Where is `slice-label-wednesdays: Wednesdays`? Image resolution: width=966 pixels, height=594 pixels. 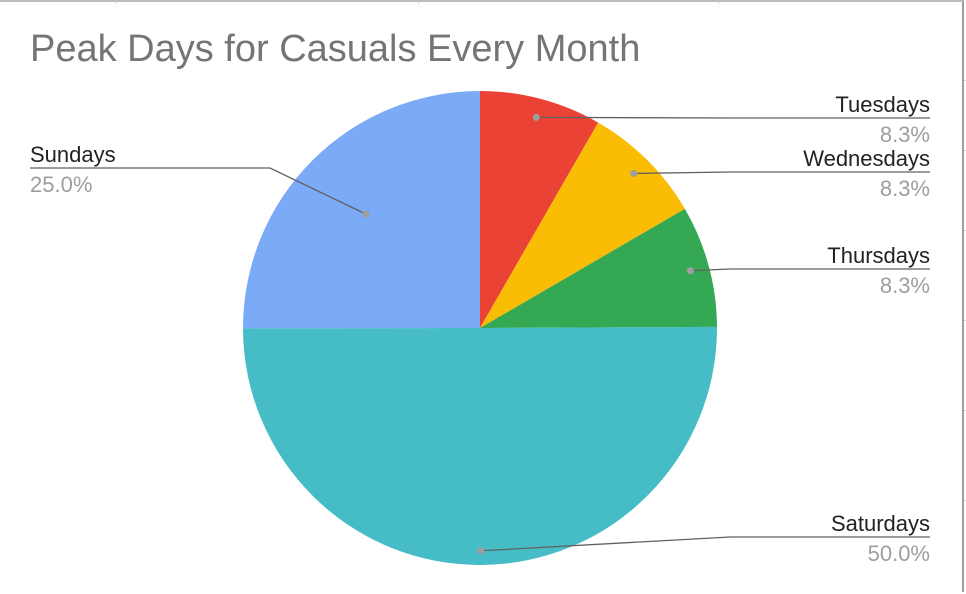 slice-label-wednesdays: Wednesdays is located at coordinates (866, 158).